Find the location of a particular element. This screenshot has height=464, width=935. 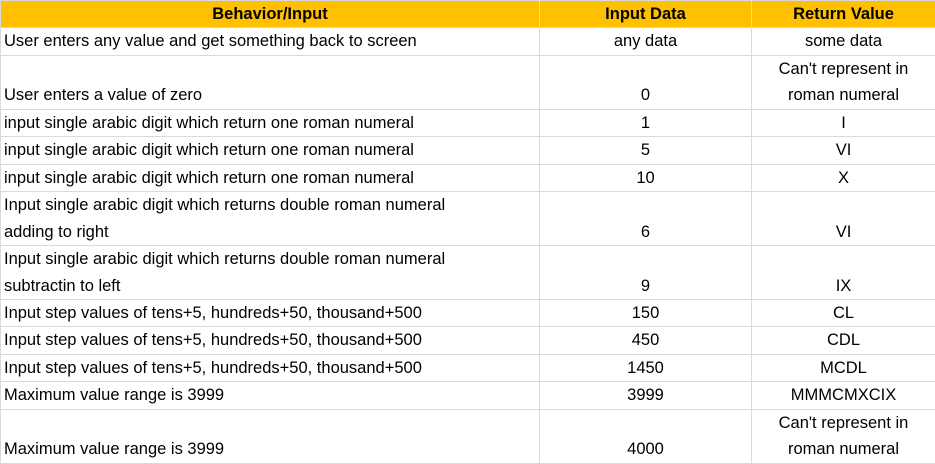

return-cell: I is located at coordinates (843, 122).